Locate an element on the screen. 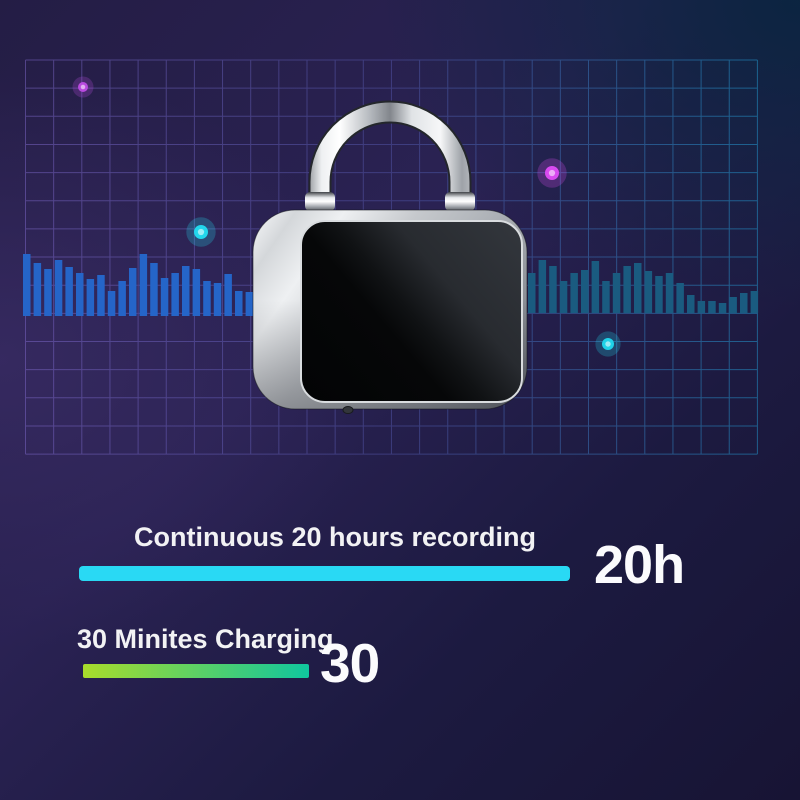 Image resolution: width=800 pixels, height=800 pixels. recording-feature-label: Continuous 20 hours recording is located at coordinates (335, 537).